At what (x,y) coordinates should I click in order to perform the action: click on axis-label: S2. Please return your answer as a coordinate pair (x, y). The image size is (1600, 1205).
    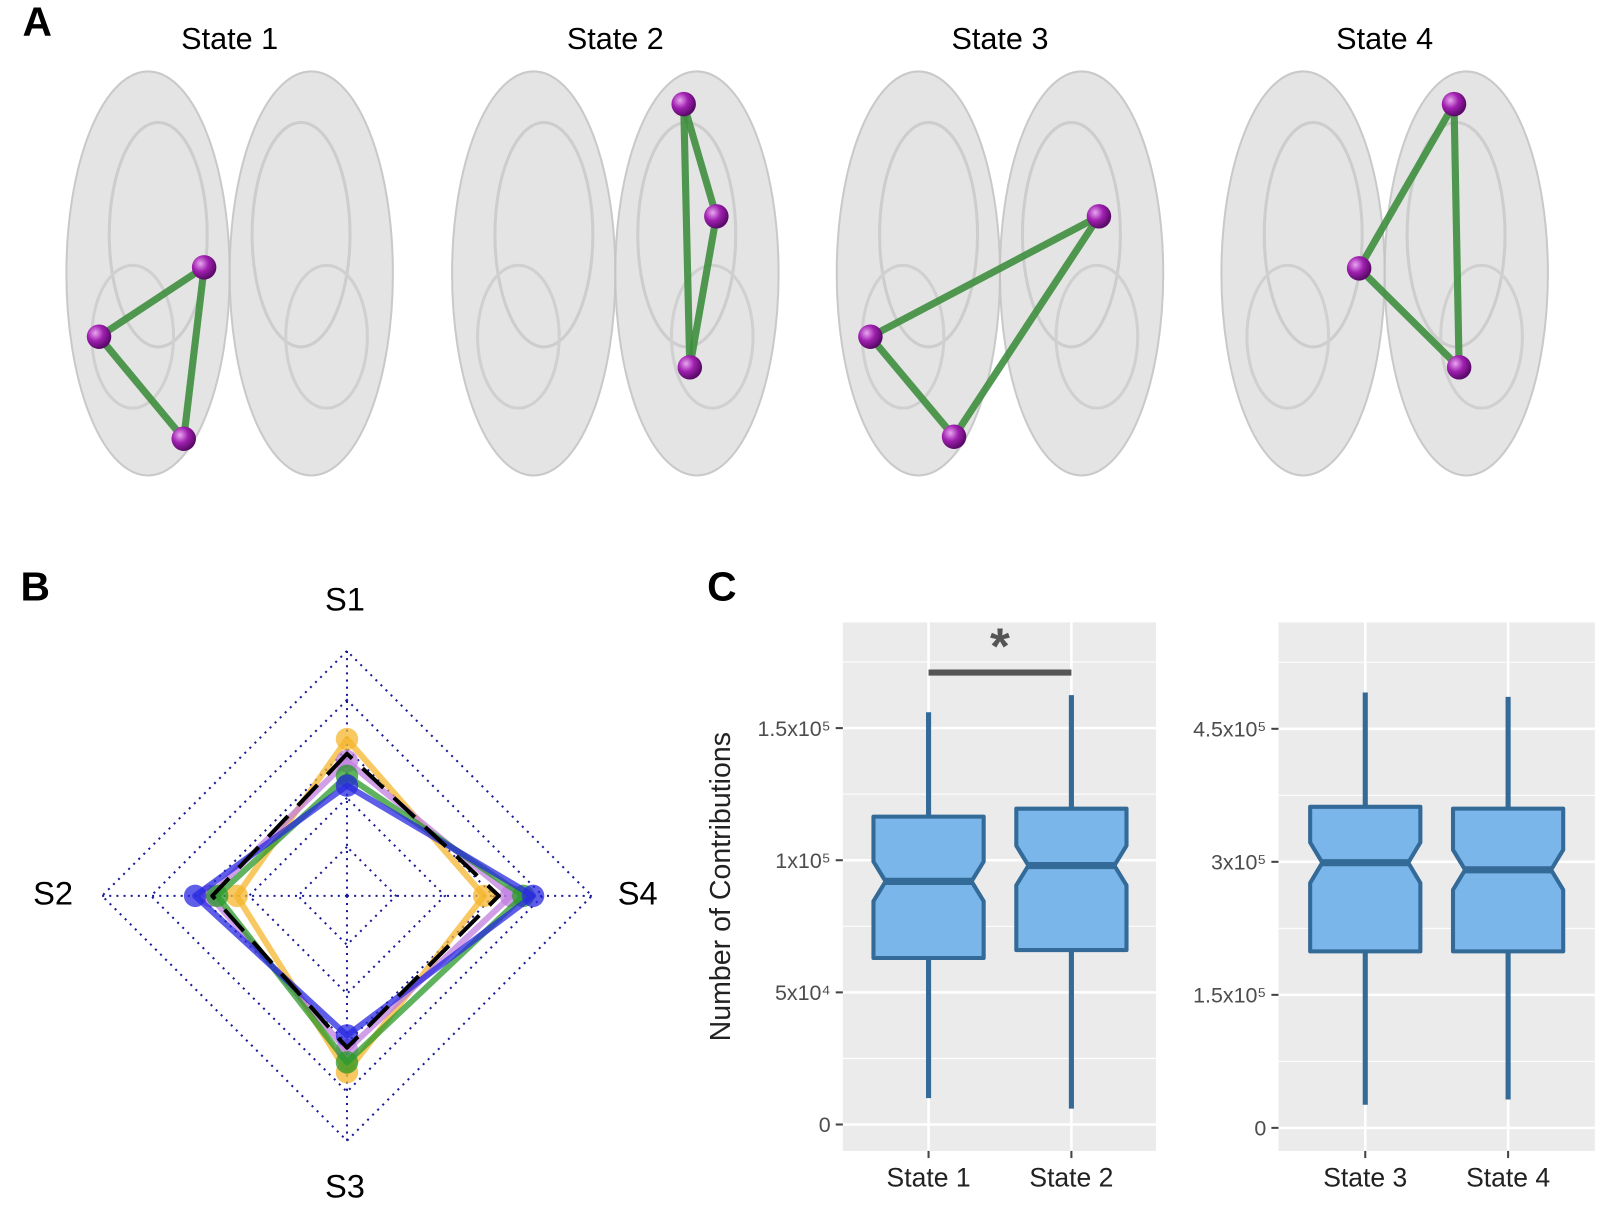
    Looking at the image, I should click on (53, 892).